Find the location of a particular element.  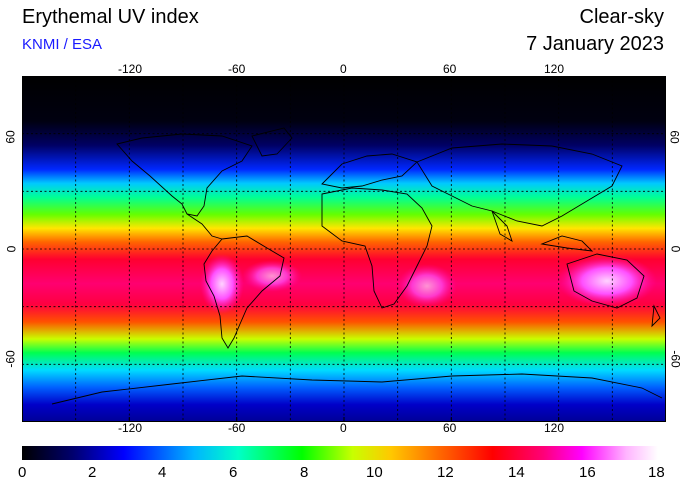

new-zealand-coast is located at coordinates (656, 316).